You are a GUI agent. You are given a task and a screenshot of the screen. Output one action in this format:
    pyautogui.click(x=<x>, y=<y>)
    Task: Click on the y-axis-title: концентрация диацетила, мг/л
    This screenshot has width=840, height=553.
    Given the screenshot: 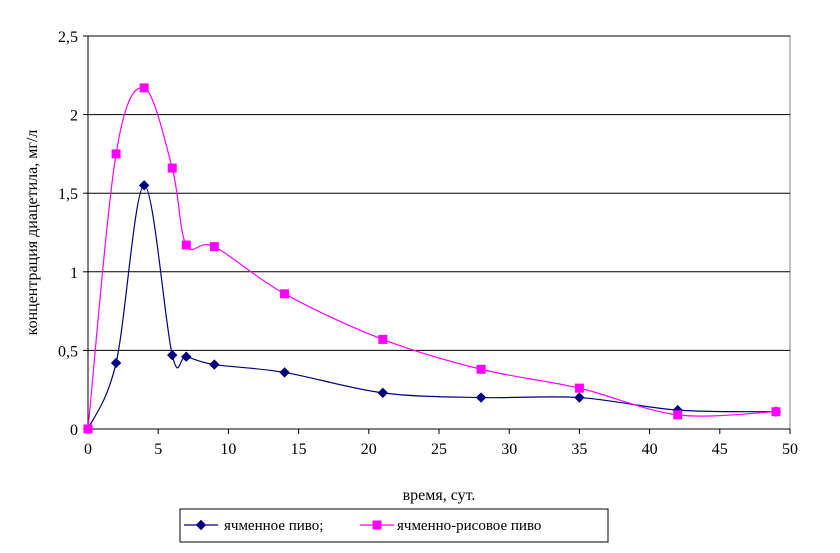 What is the action you would take?
    pyautogui.click(x=32, y=233)
    